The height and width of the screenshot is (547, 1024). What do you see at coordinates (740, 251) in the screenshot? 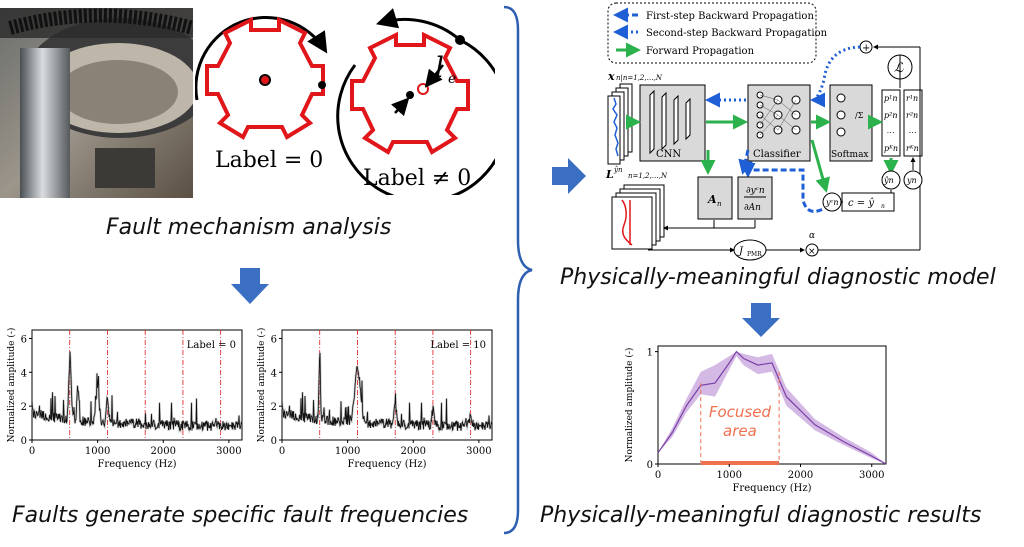
I see `svg-text: J` at bounding box center [740, 251].